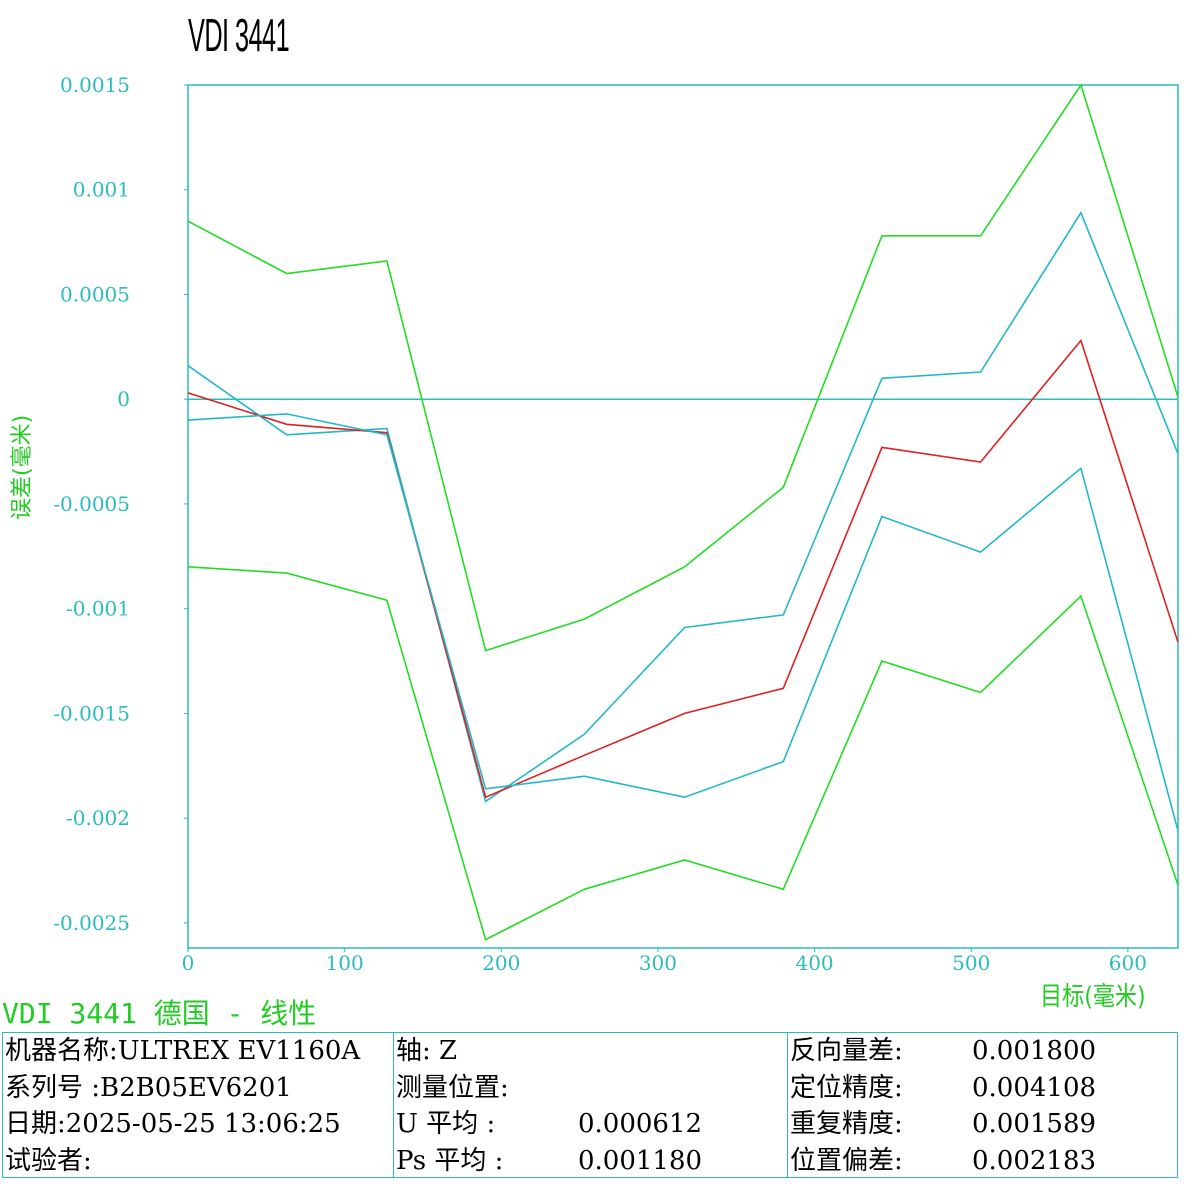  Describe the element at coordinates (95, 85) in the screenshot. I see `y-tick-label: 0.0015` at that location.